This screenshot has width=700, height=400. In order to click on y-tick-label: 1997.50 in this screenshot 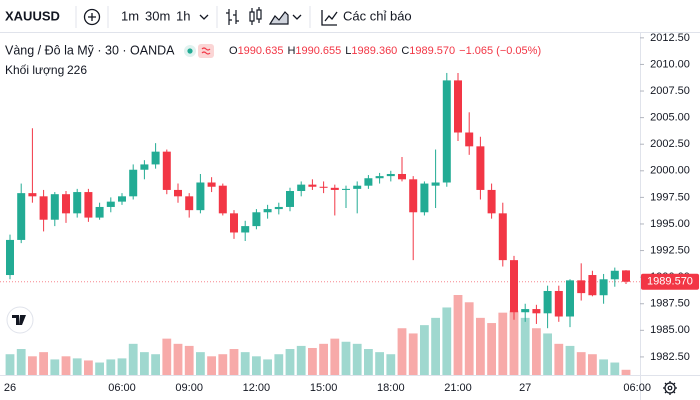, I will do `click(670, 197)`.